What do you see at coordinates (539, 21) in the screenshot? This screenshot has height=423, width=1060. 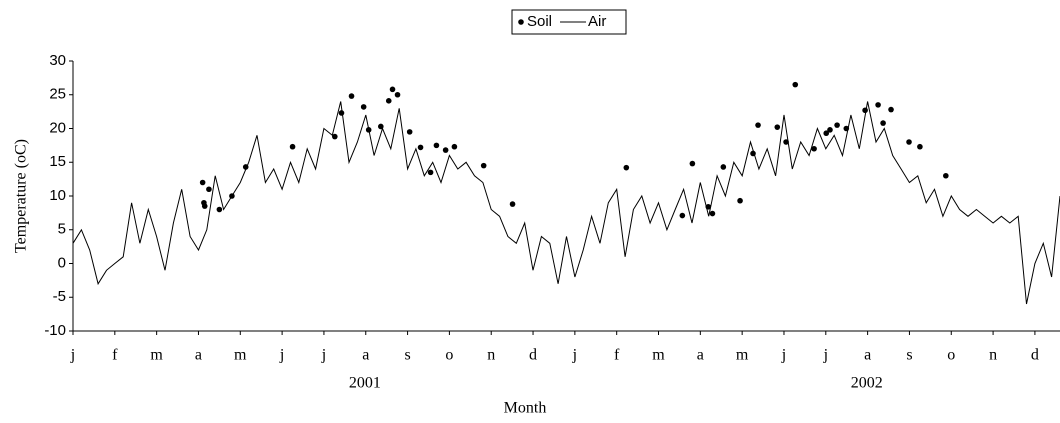 I see `legend-label: Soil` at bounding box center [539, 21].